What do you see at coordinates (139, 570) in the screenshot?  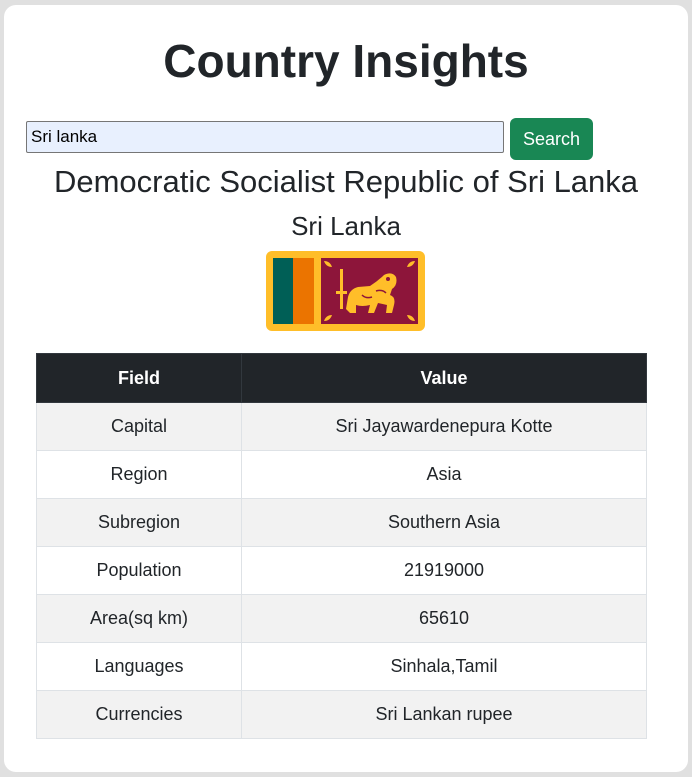 I see `row-field: Population` at bounding box center [139, 570].